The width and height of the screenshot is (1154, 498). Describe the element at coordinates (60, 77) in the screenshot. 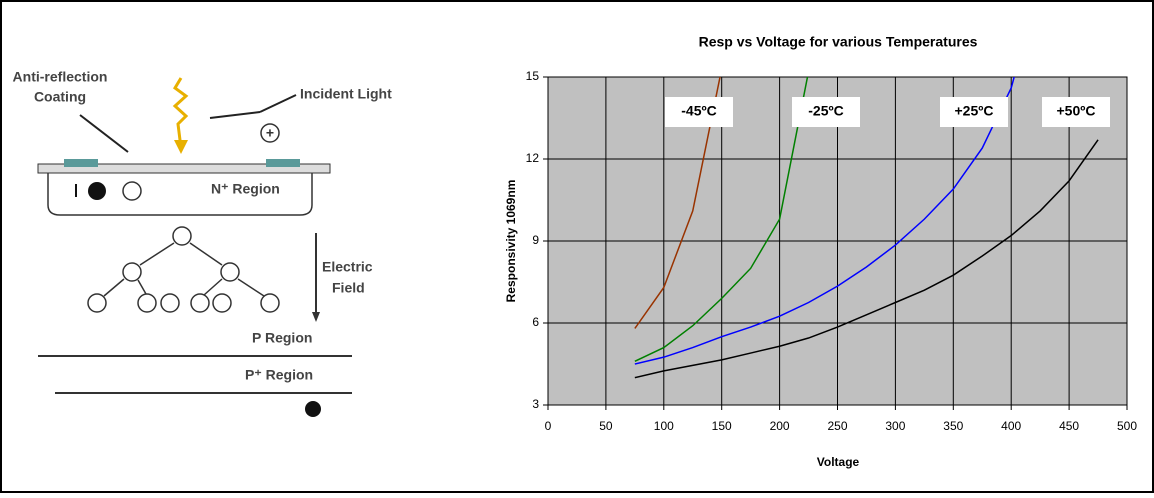

I see `coating-label: Anti-reflection` at that location.